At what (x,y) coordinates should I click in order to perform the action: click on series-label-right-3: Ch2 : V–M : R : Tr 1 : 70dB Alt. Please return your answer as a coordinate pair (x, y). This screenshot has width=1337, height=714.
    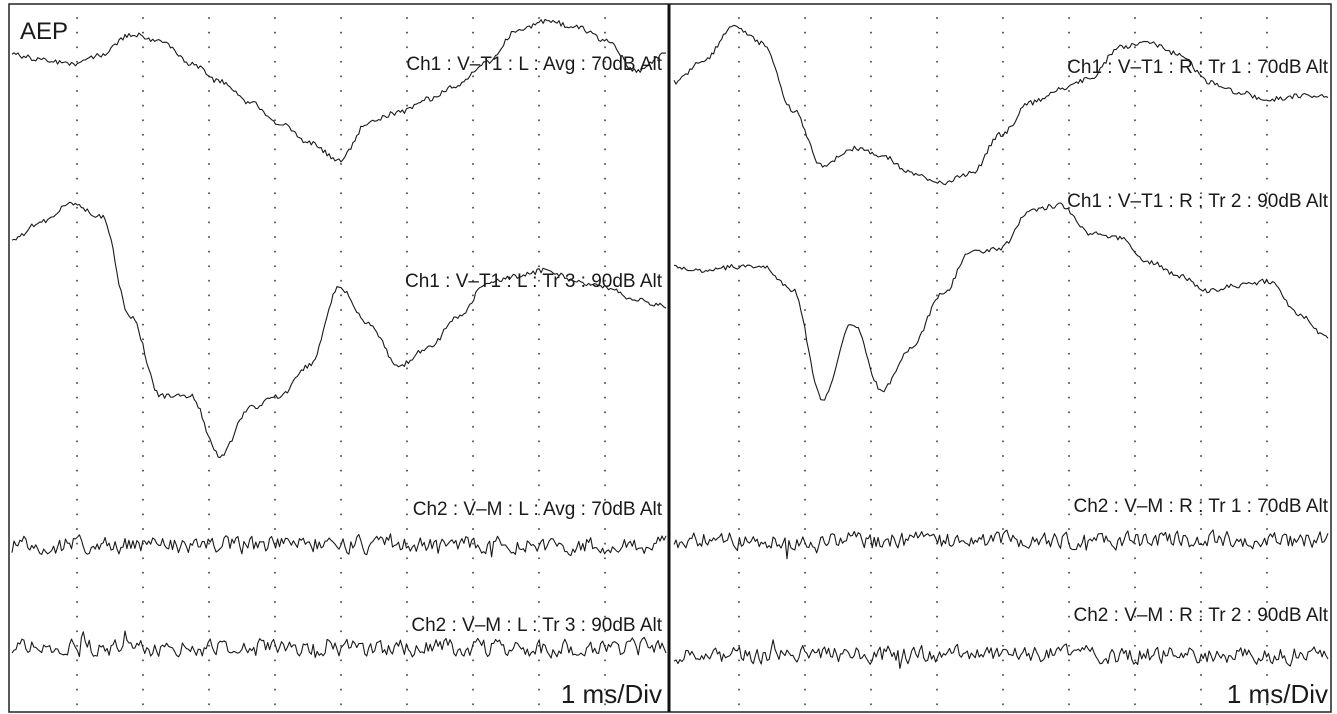
    Looking at the image, I should click on (1201, 506).